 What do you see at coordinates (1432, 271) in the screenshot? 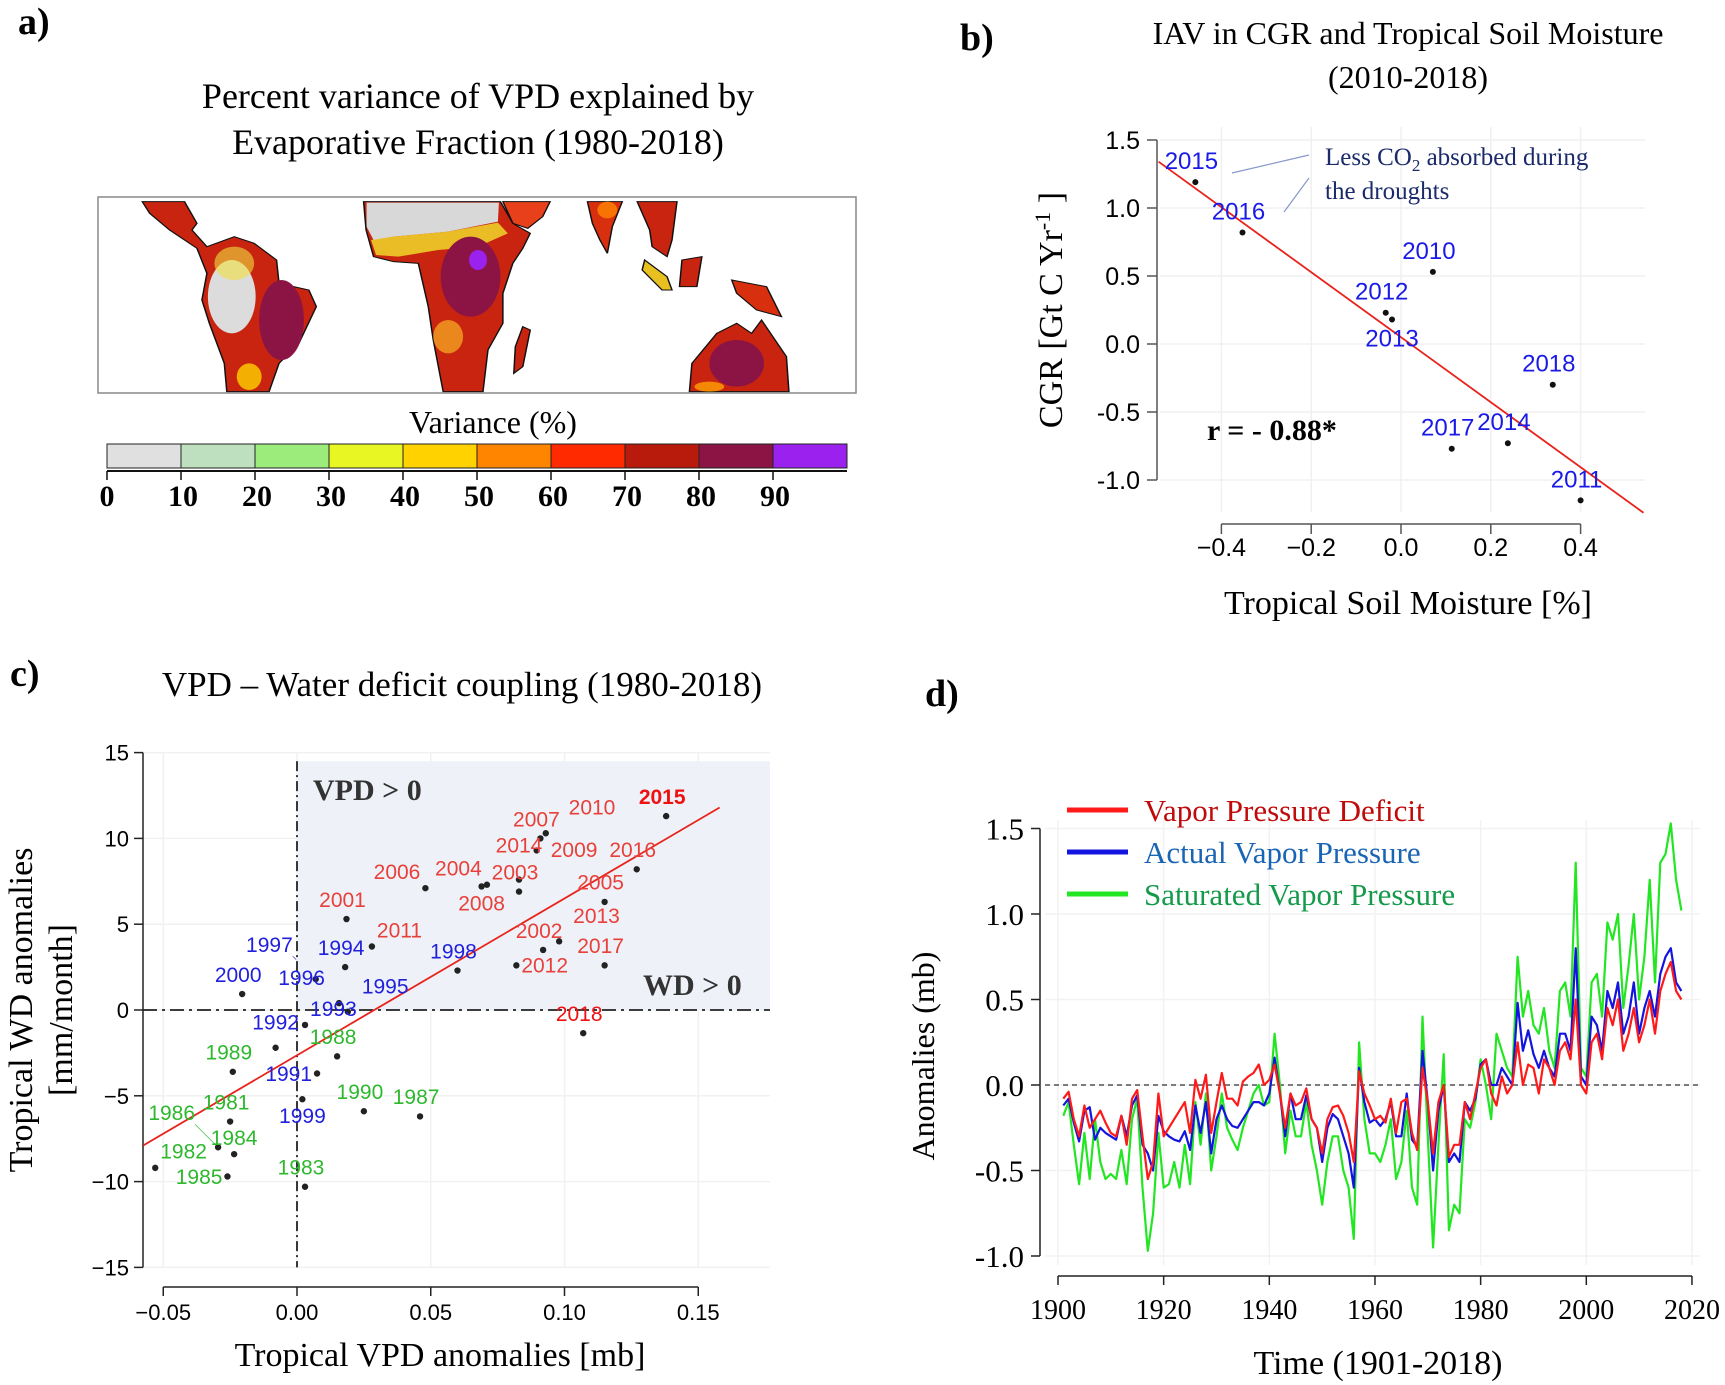
I see `data-point-2010` at bounding box center [1432, 271].